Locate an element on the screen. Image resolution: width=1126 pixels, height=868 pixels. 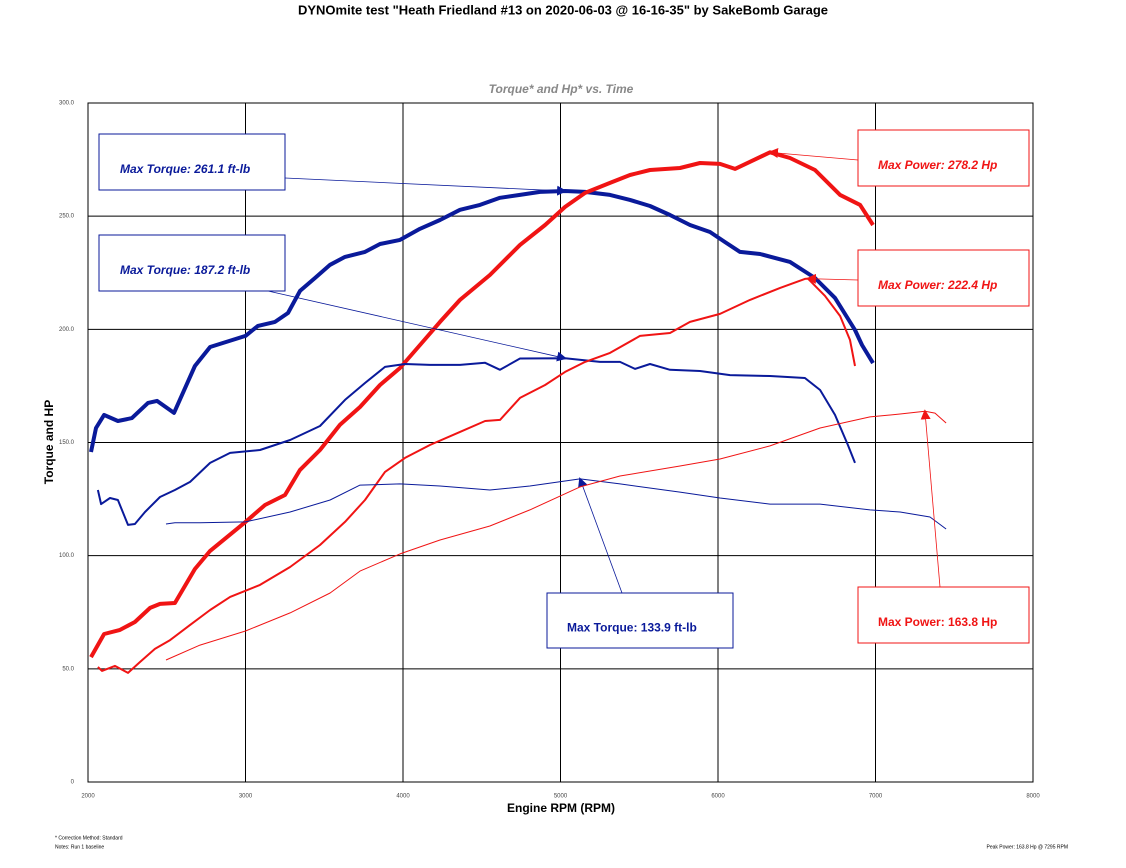
chart-subtitle: Torque* and Hp* vs. Time is located at coordinates (561, 89).